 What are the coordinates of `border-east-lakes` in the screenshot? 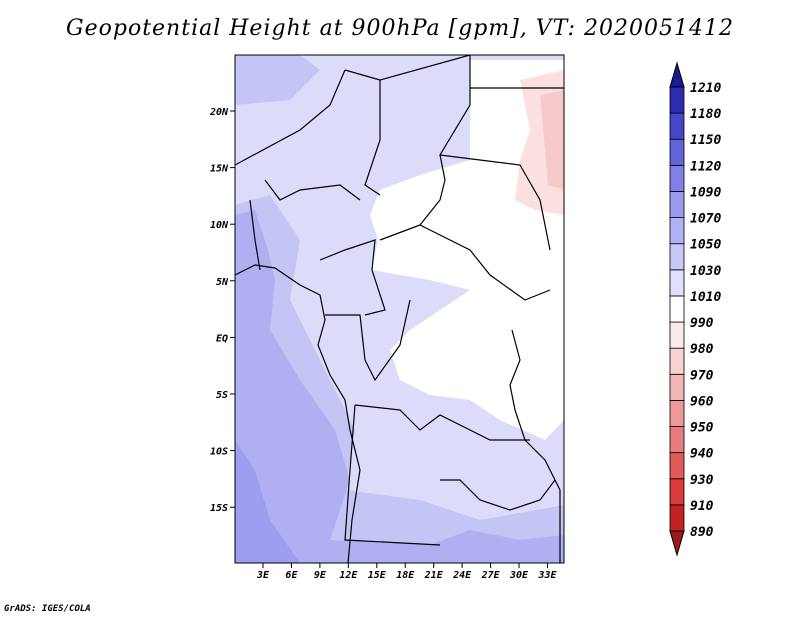 It's located at (535, 446).